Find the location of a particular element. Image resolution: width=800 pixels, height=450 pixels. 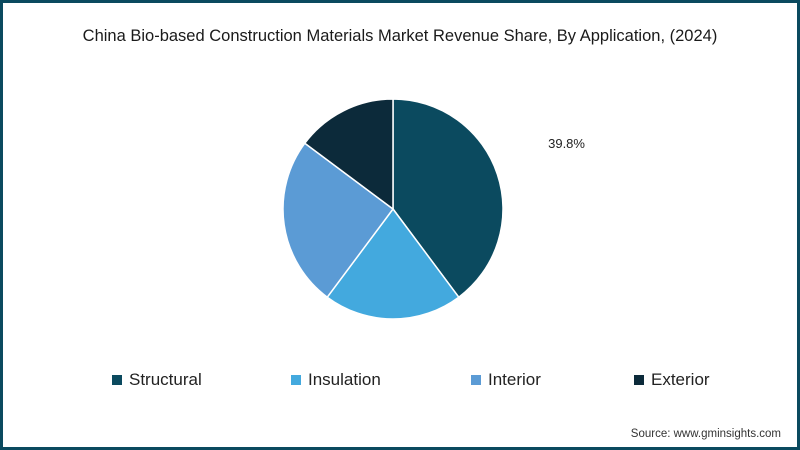

legend-label: Insulation is located at coordinates (344, 379).